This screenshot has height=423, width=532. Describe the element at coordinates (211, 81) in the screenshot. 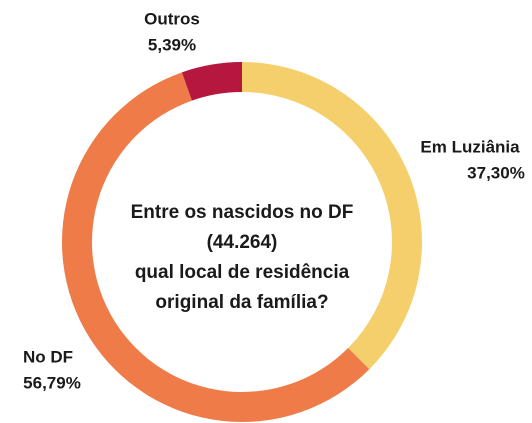

I see `donut-slice` at that location.